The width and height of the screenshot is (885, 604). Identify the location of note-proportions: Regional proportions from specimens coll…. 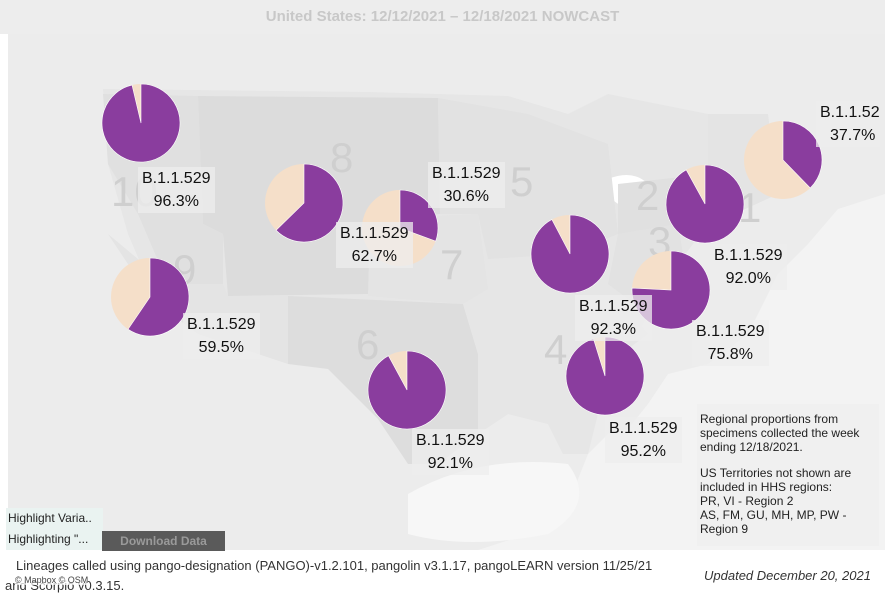
(780, 433).